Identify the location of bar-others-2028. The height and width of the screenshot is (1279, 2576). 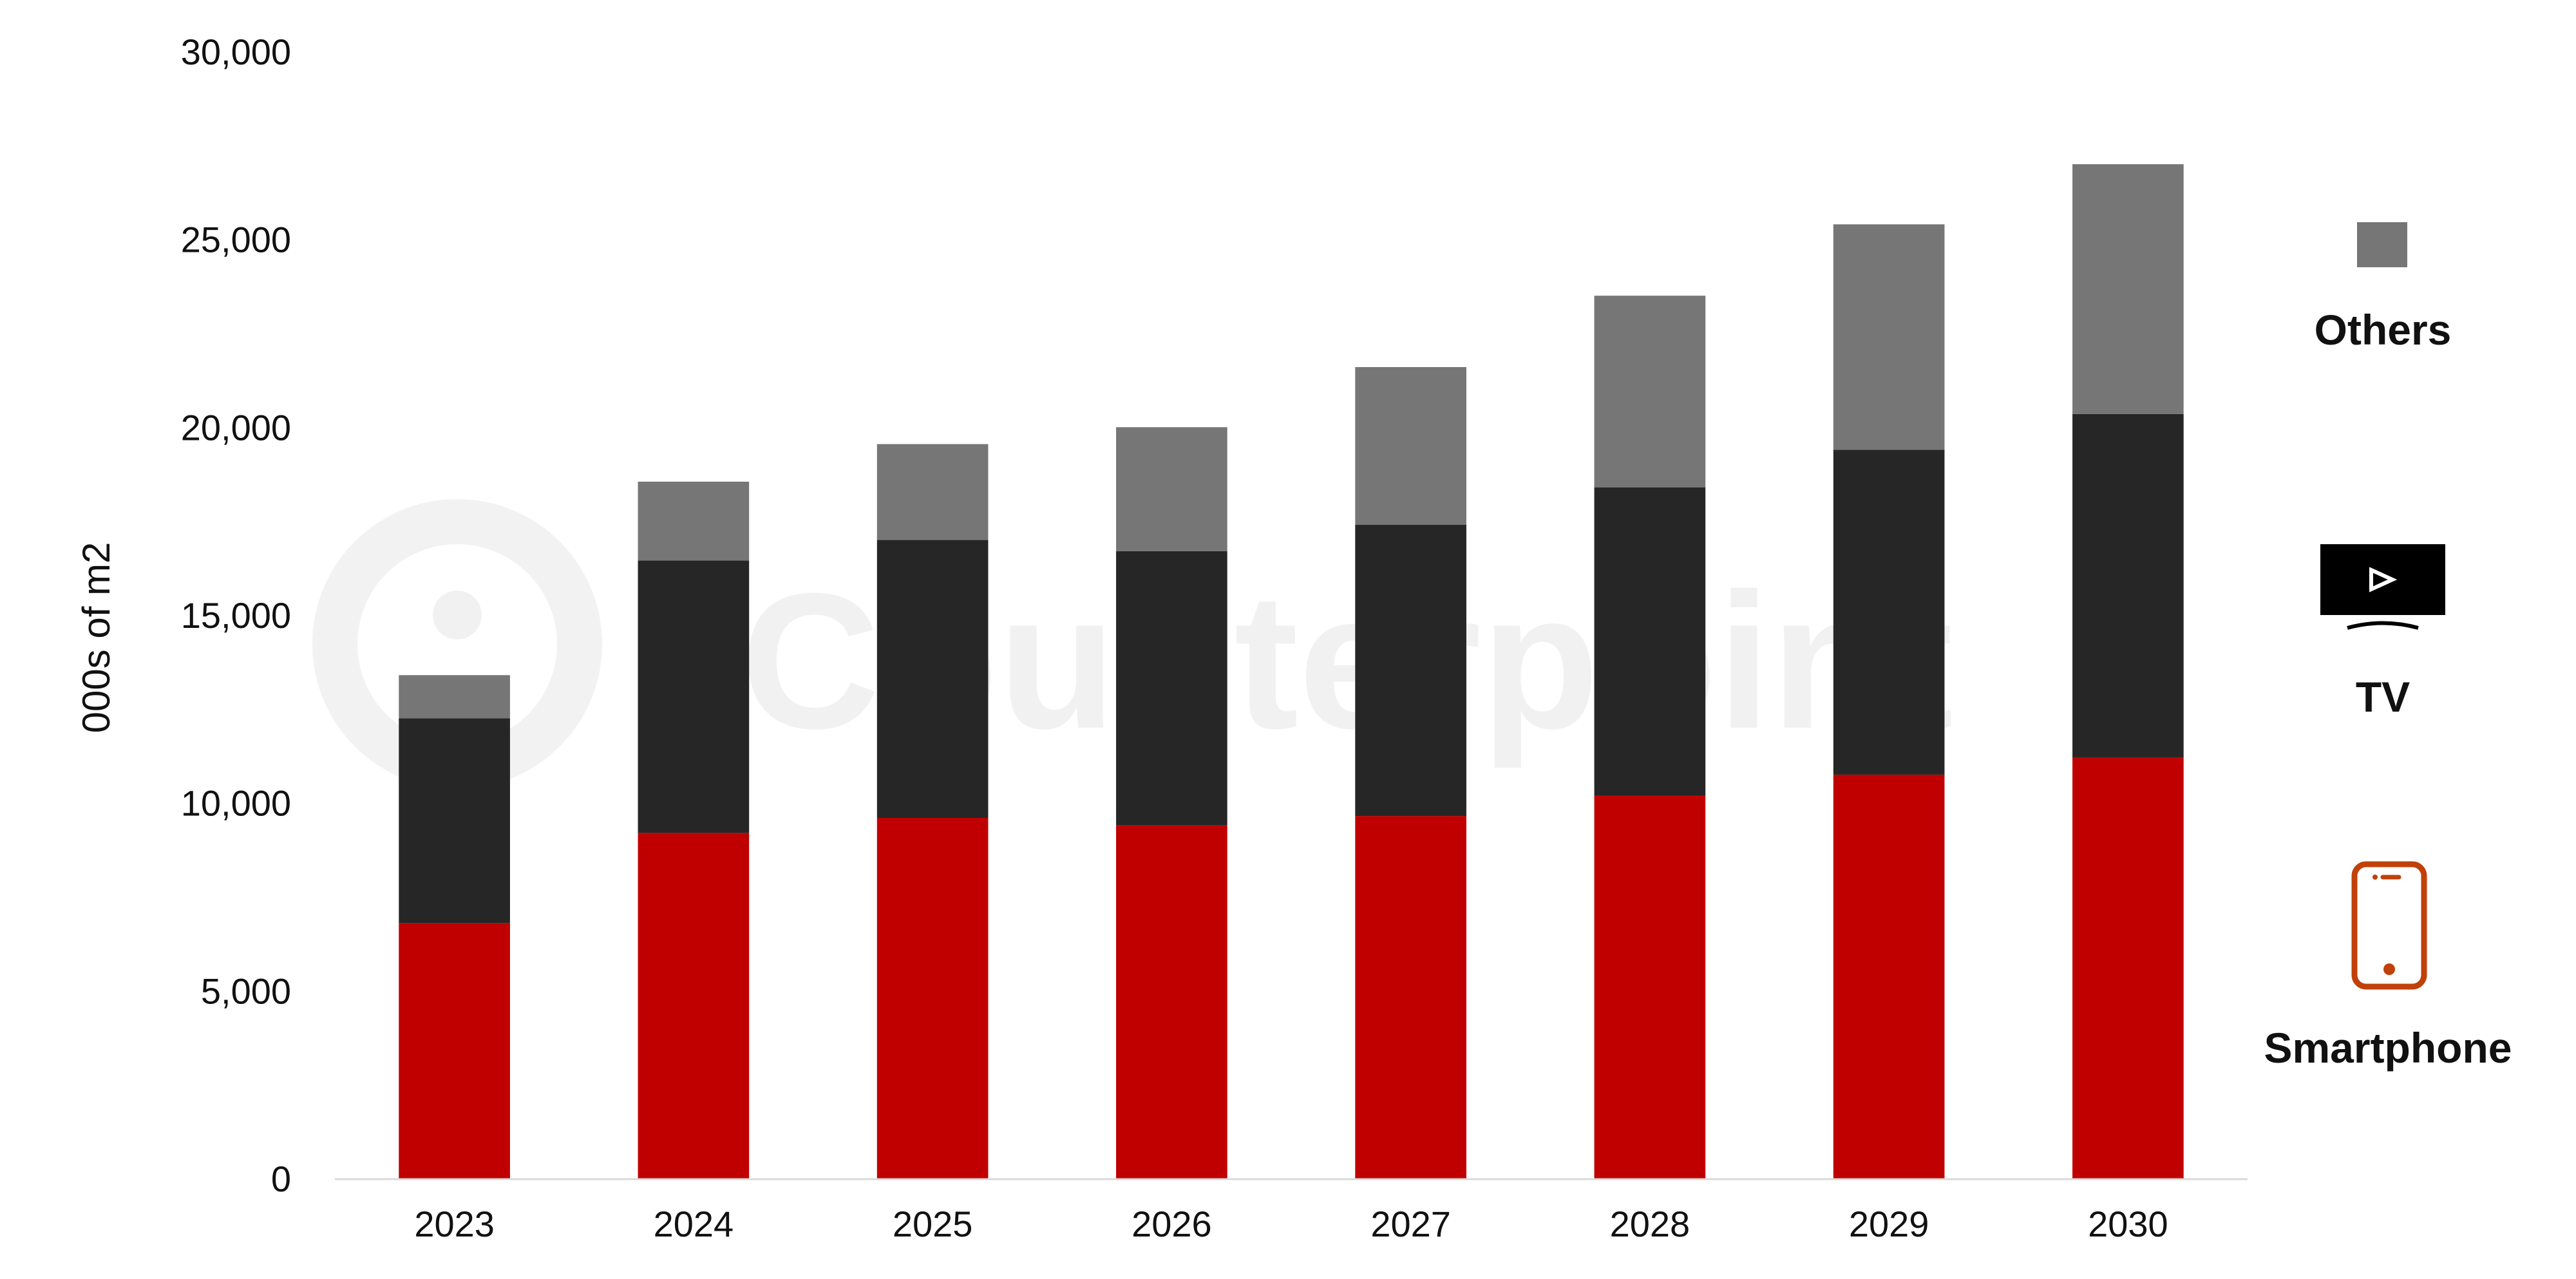
(1650, 392).